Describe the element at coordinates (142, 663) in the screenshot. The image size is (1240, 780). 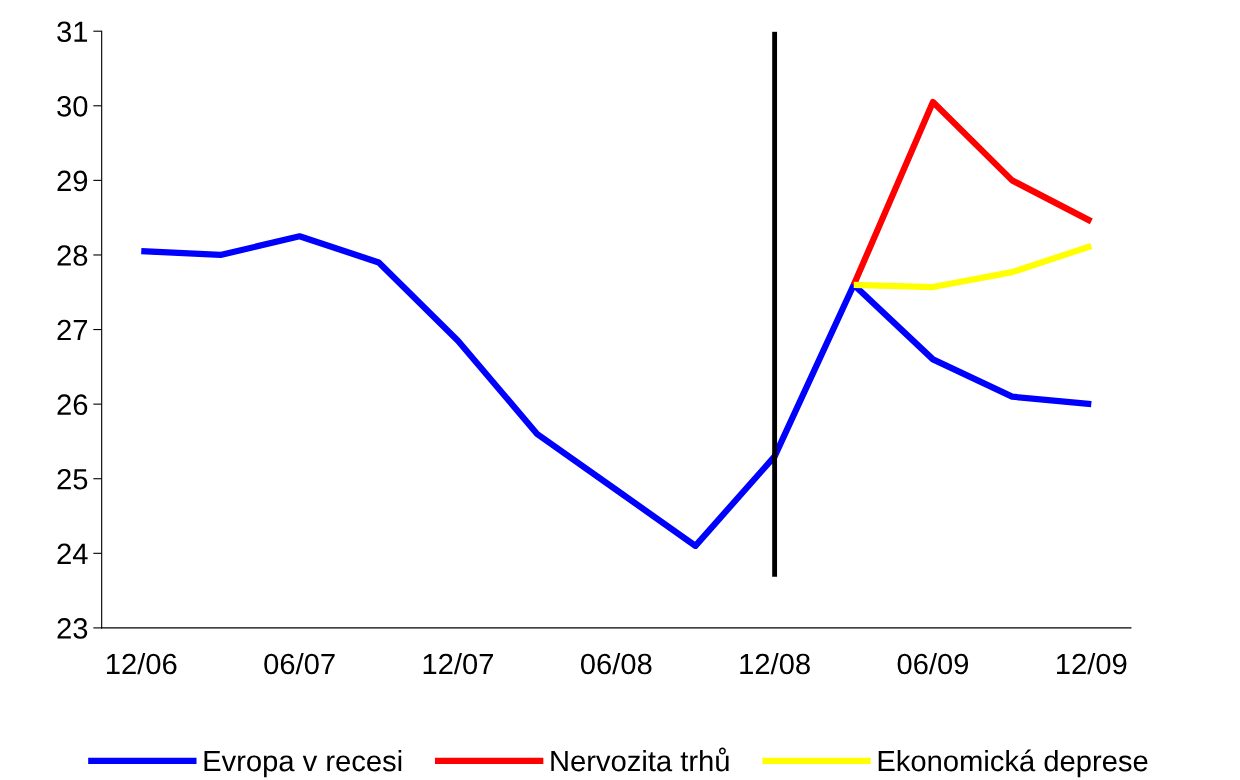
I see `x-tick-label: 12/06` at that location.